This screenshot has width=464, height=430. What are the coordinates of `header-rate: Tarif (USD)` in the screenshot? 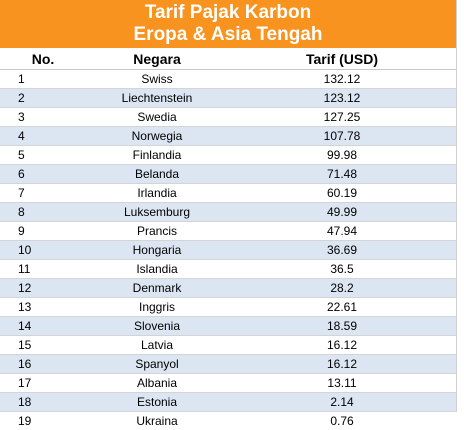 It's located at (342, 60).